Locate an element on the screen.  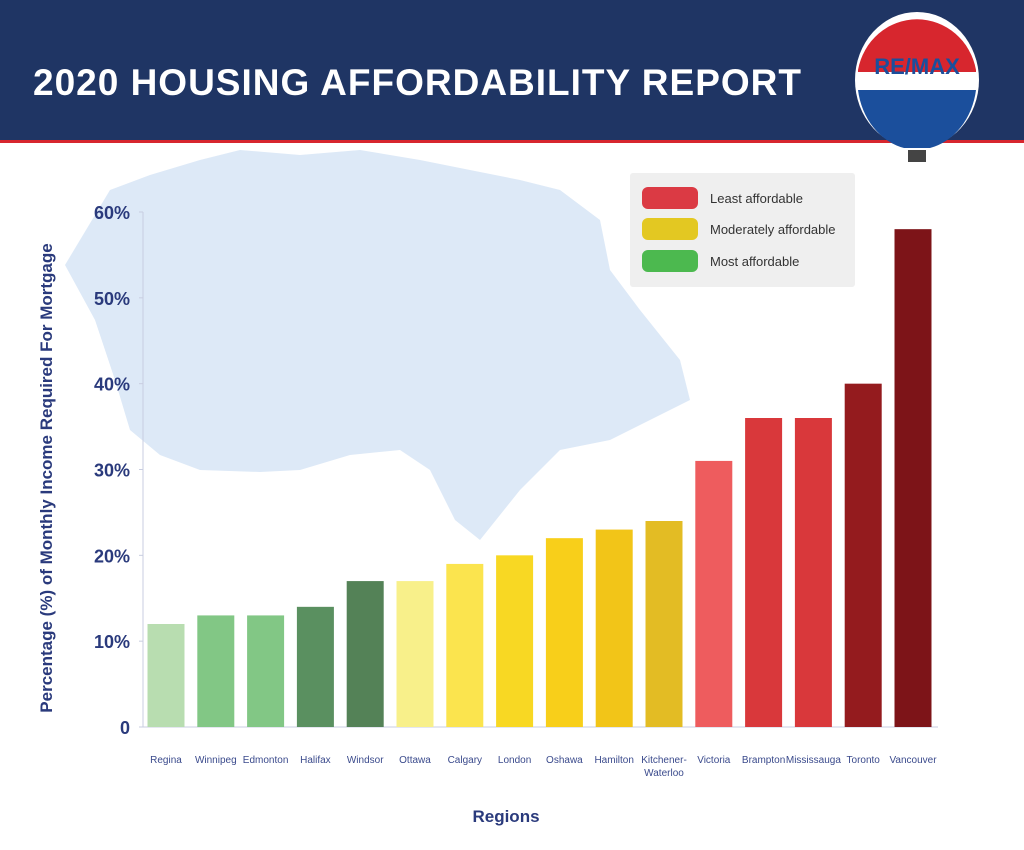
logo-text: RE/MAX is located at coordinates (917, 66).